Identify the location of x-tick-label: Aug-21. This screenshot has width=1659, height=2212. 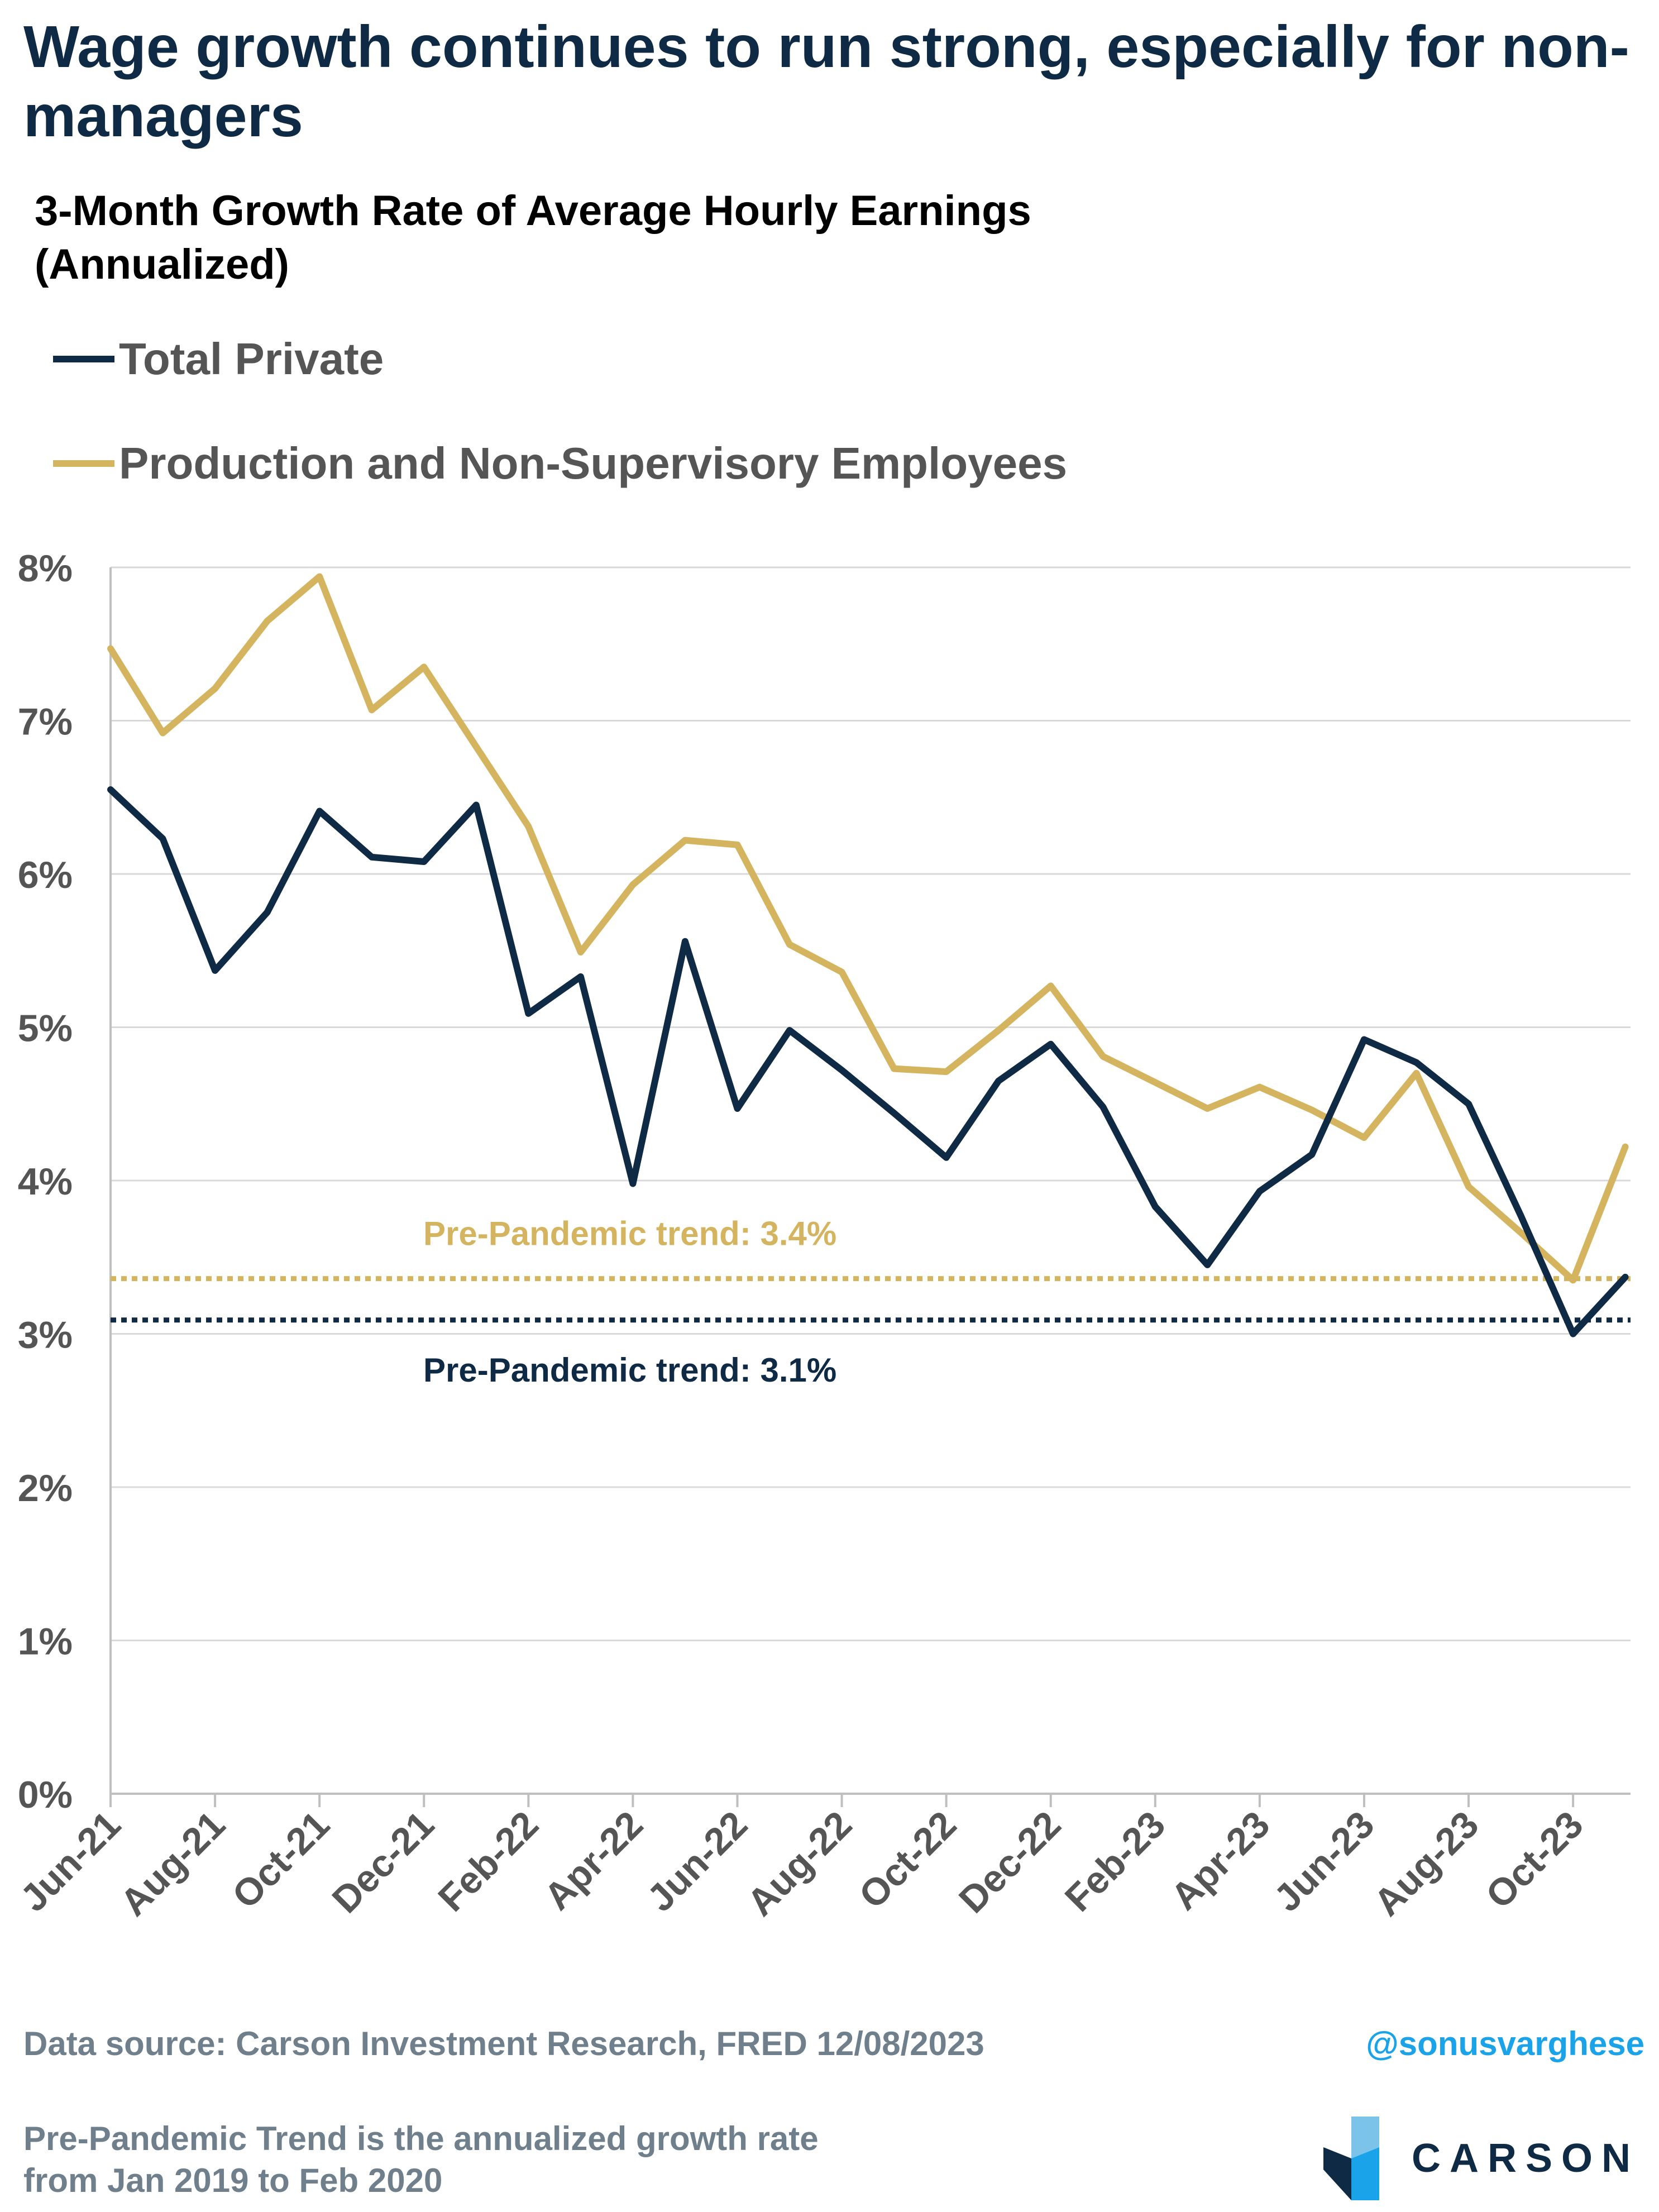
(172, 1863).